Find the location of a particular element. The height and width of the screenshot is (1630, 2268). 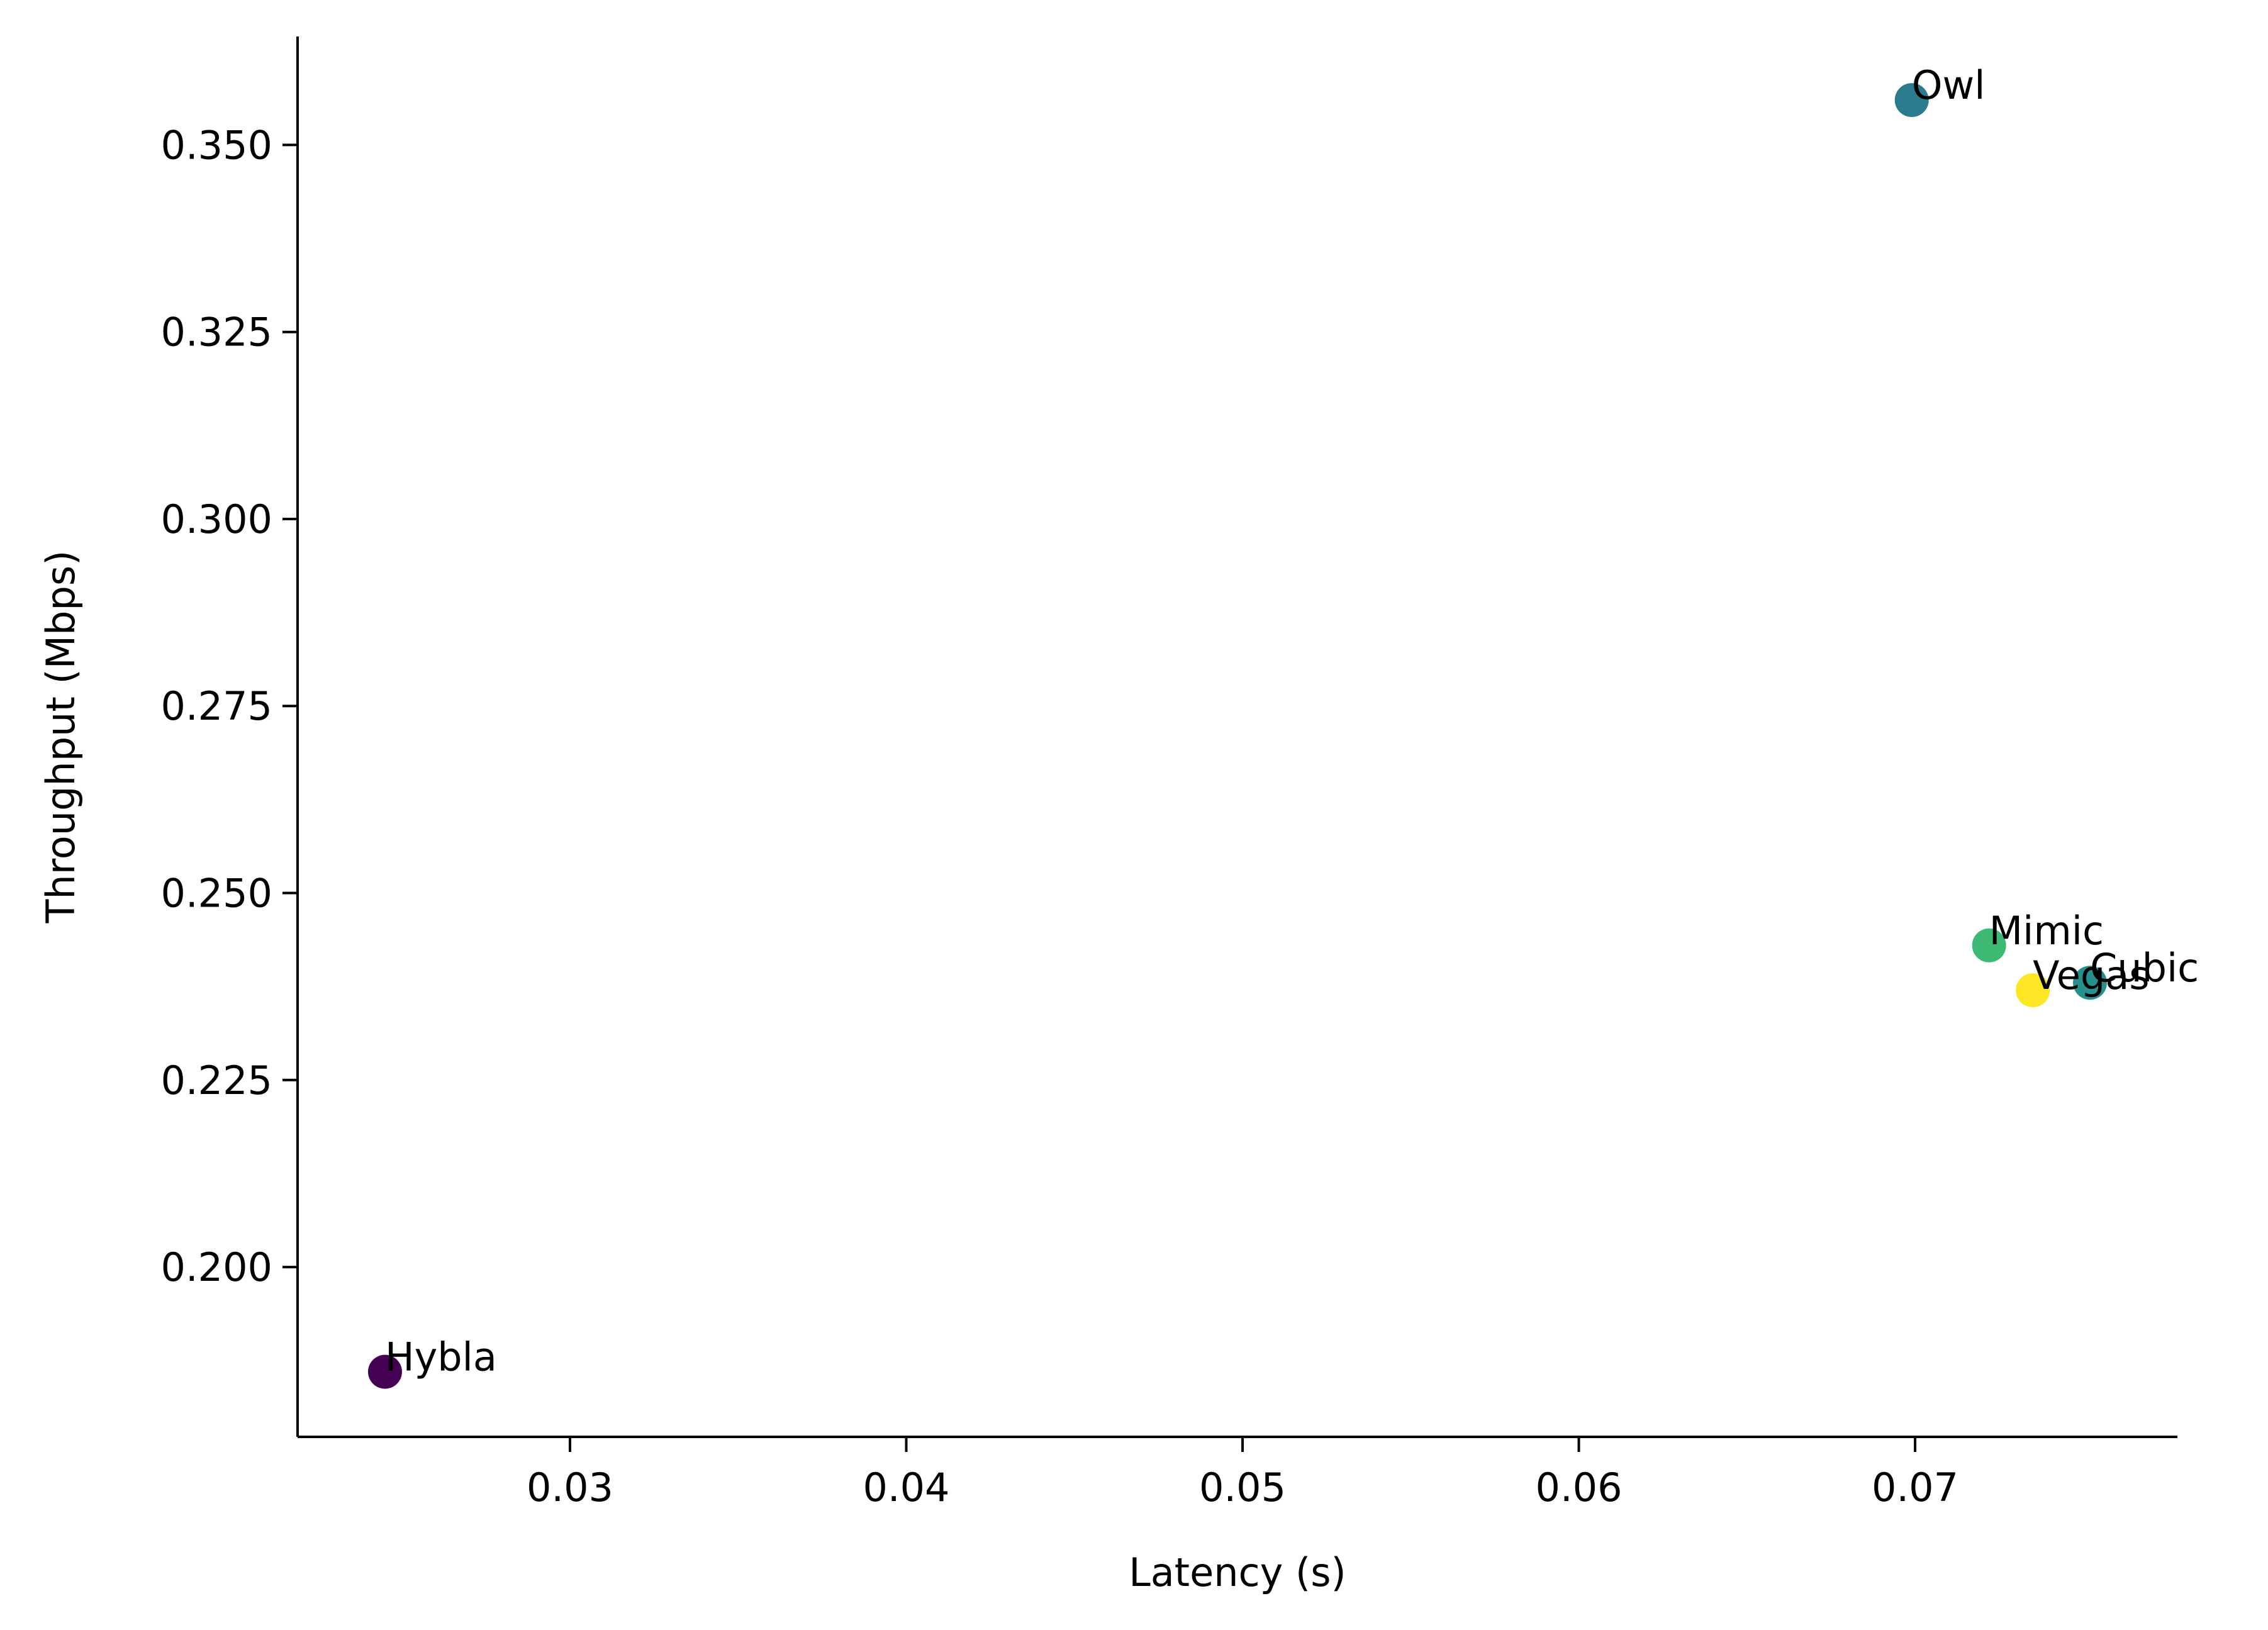

point-label-cubic: Cubic is located at coordinates (2144, 968).